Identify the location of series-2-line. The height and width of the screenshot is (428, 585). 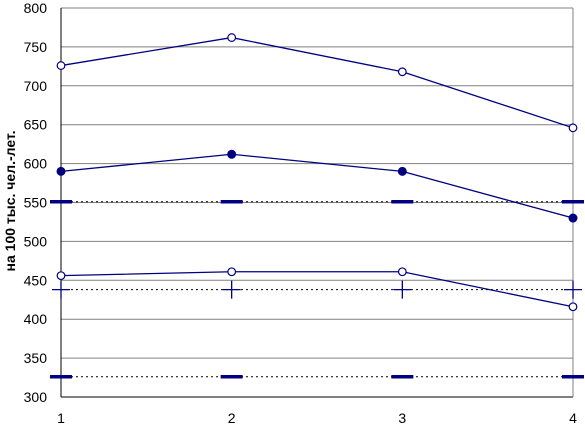
(317, 186).